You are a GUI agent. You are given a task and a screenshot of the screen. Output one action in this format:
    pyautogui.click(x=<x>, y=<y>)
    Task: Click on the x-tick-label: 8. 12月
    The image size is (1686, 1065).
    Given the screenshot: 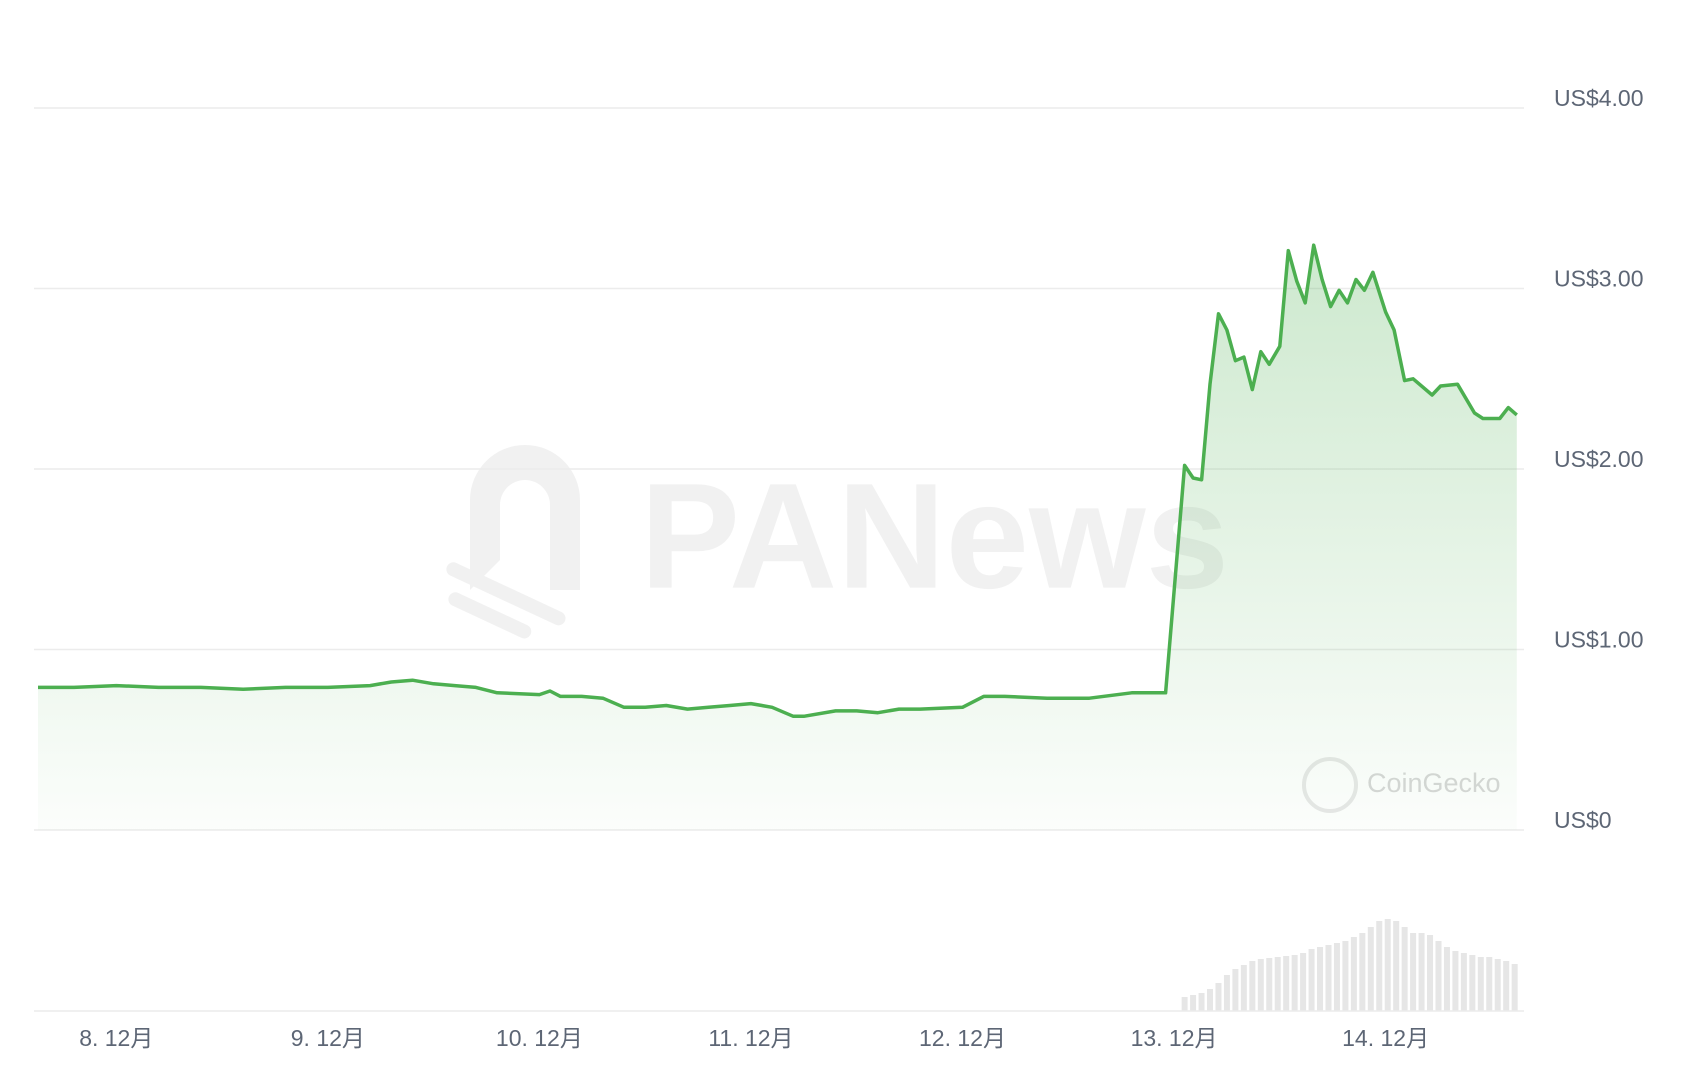 What is the action you would take?
    pyautogui.click(x=116, y=1038)
    